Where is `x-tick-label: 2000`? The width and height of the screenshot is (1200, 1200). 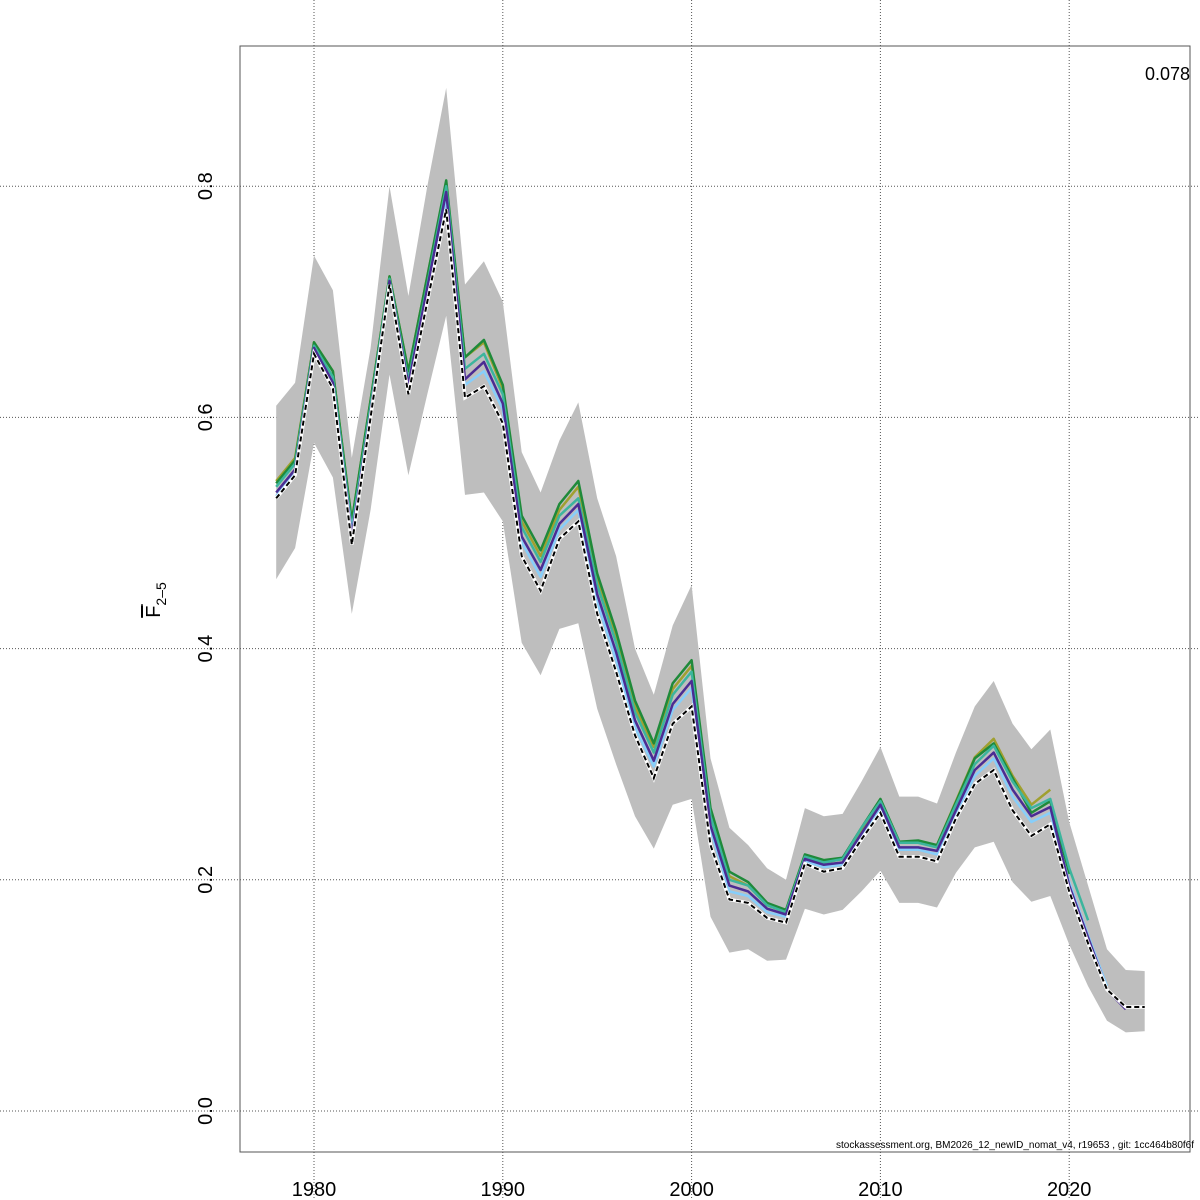
x-tick-label: 2000 is located at coordinates (691, 1189).